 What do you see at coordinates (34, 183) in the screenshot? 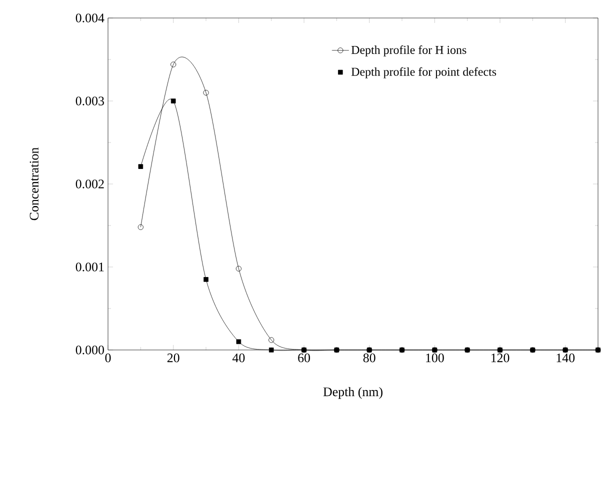
I see `y-axis-title: Concentration` at bounding box center [34, 183].